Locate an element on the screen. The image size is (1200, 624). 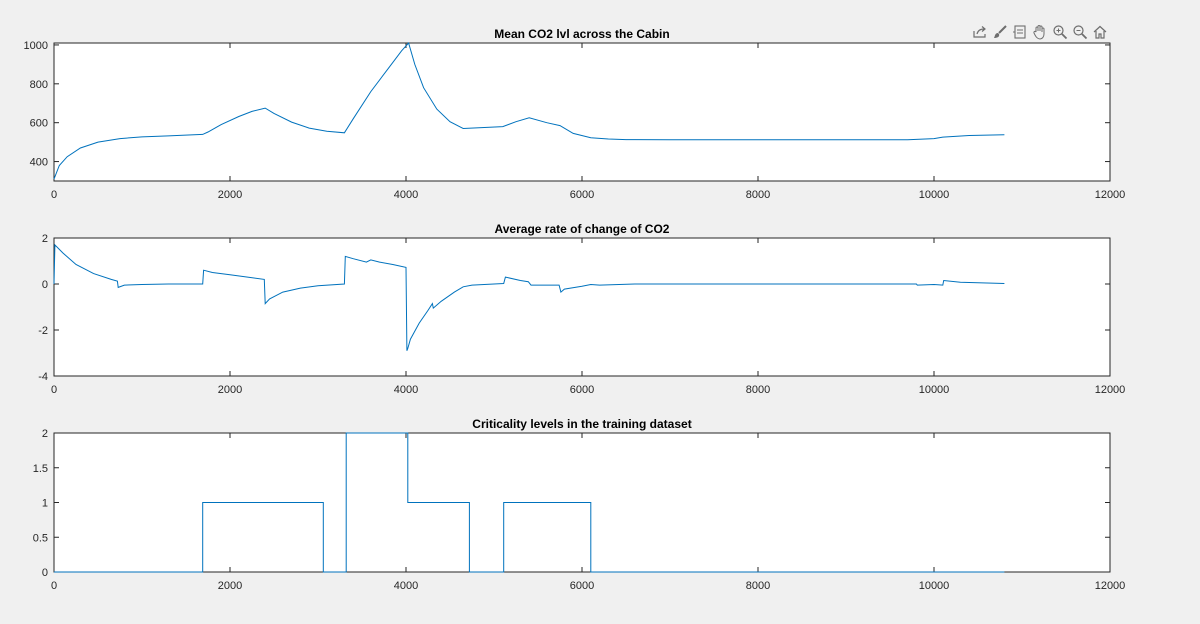
zoom-out-icon is located at coordinates (1079, 32).